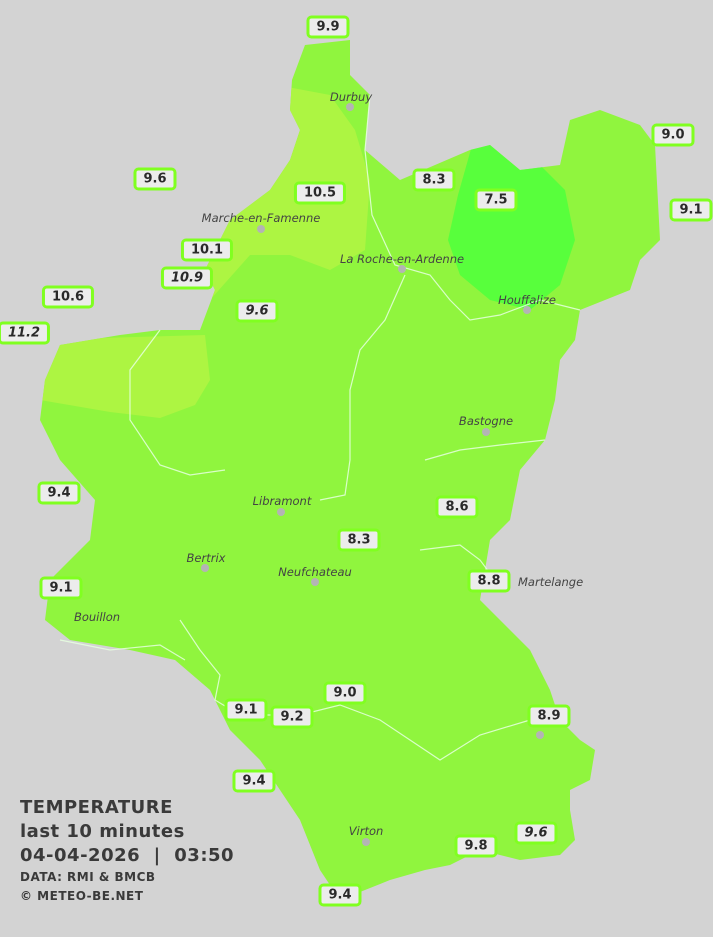 The width and height of the screenshot is (713, 937). I want to click on station-temperature-label: 10.1, so click(207, 250).